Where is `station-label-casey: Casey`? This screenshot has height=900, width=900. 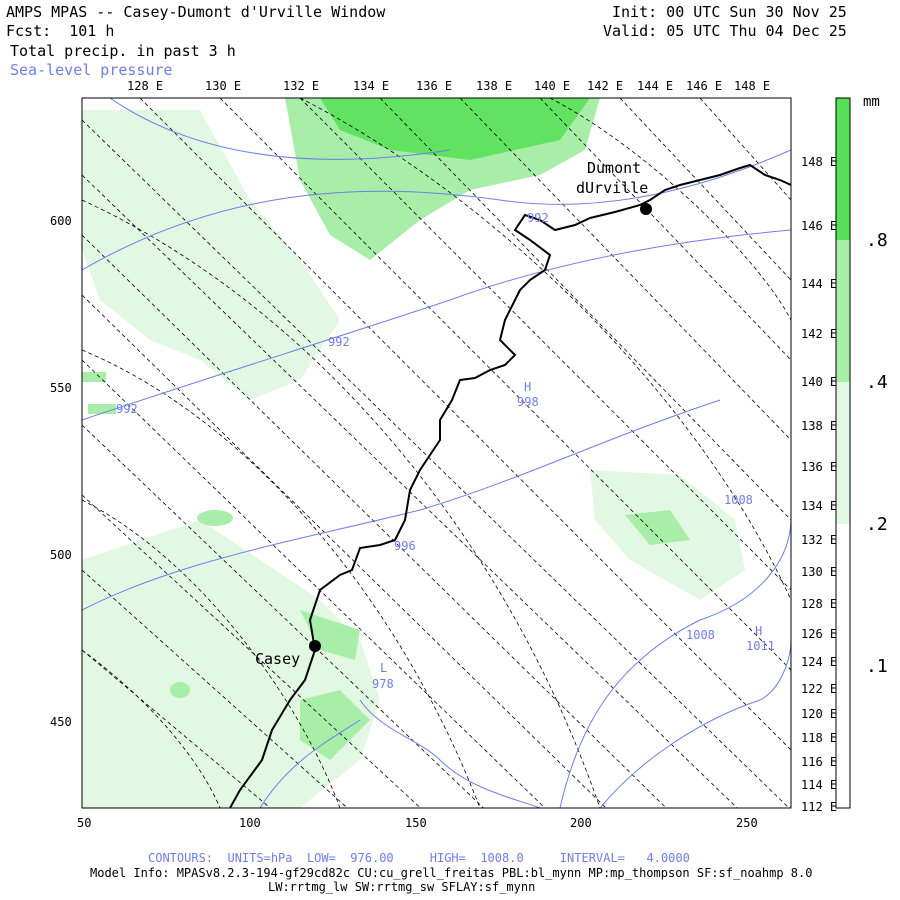 station-label-casey: Casey is located at coordinates (278, 659).